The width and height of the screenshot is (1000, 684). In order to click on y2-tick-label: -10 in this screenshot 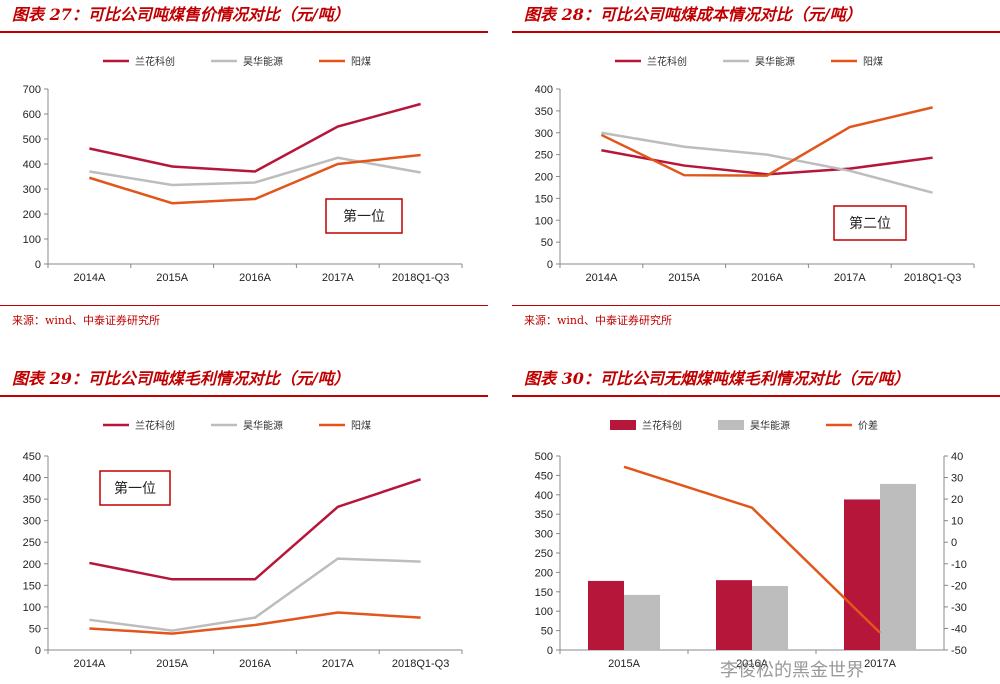, I will do `click(959, 565)`.